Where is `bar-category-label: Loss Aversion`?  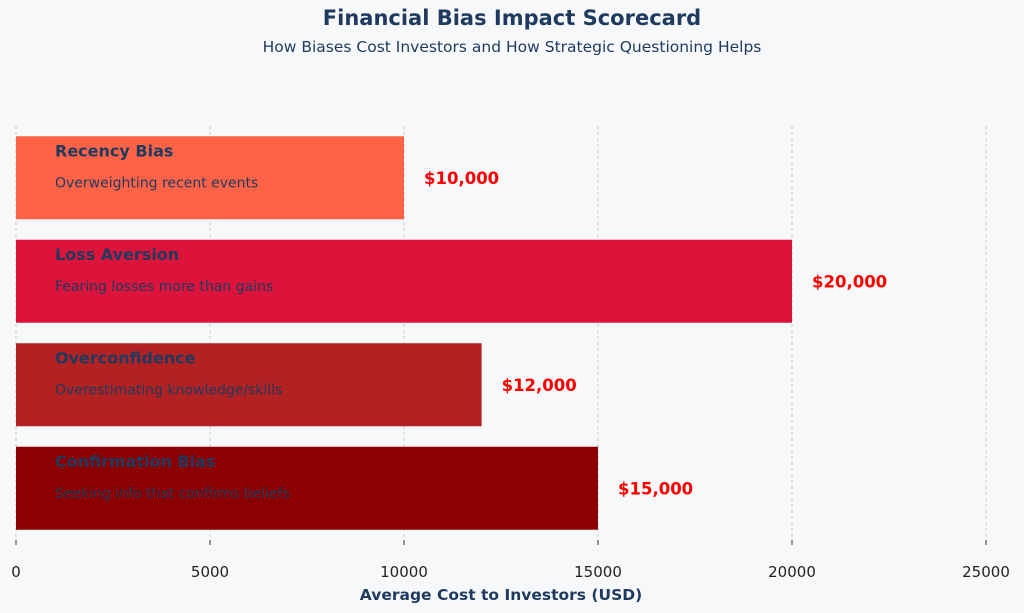 bar-category-label: Loss Aversion is located at coordinates (117, 254).